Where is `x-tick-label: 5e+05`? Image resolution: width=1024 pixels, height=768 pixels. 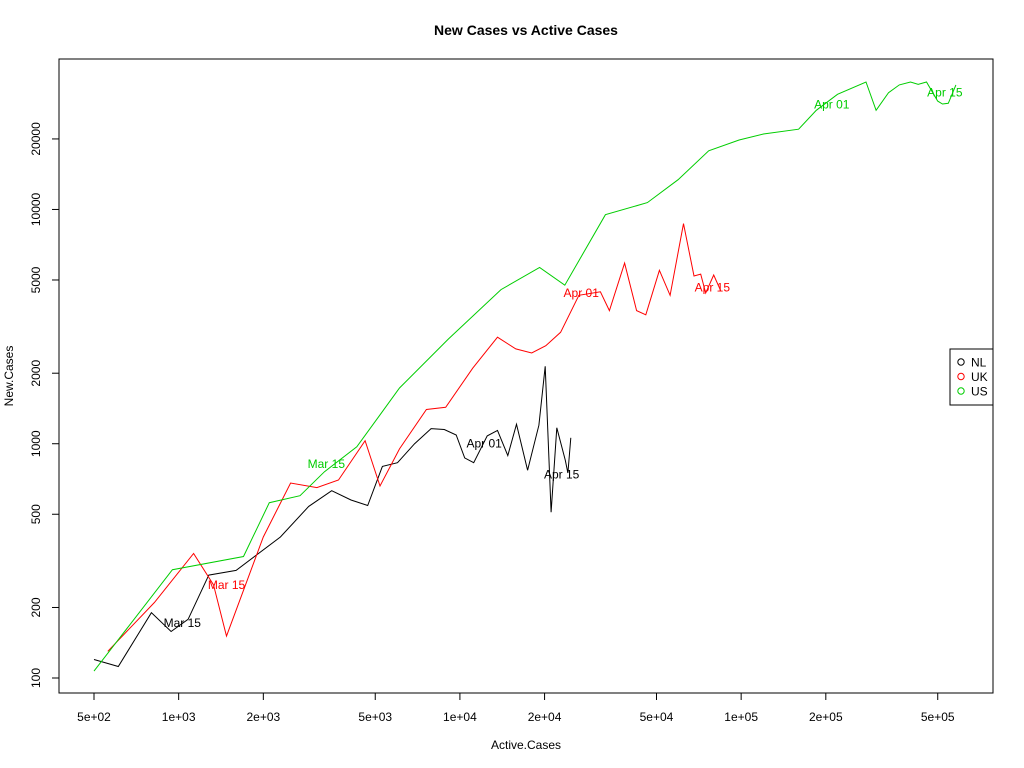 x-tick-label: 5e+05 is located at coordinates (938, 717).